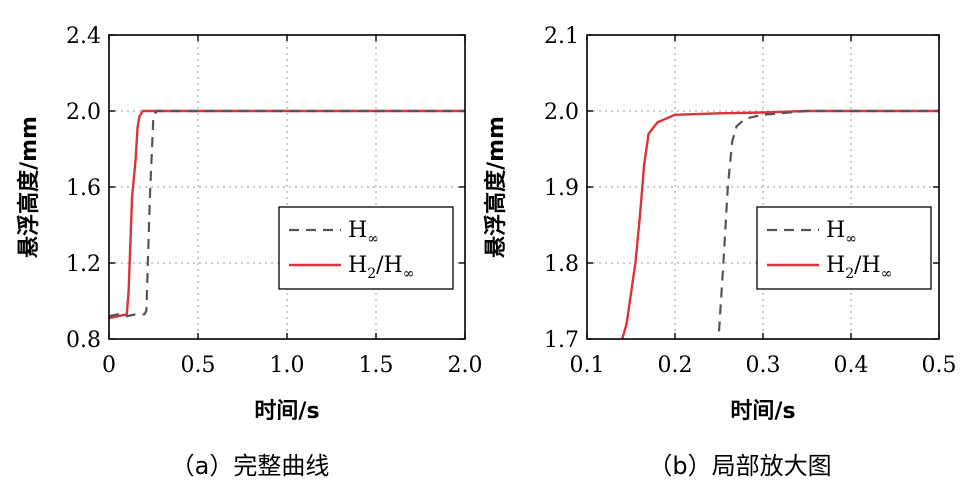 The image size is (975, 489). Describe the element at coordinates (109, 365) in the screenshot. I see `x-tick-label: 0` at that location.